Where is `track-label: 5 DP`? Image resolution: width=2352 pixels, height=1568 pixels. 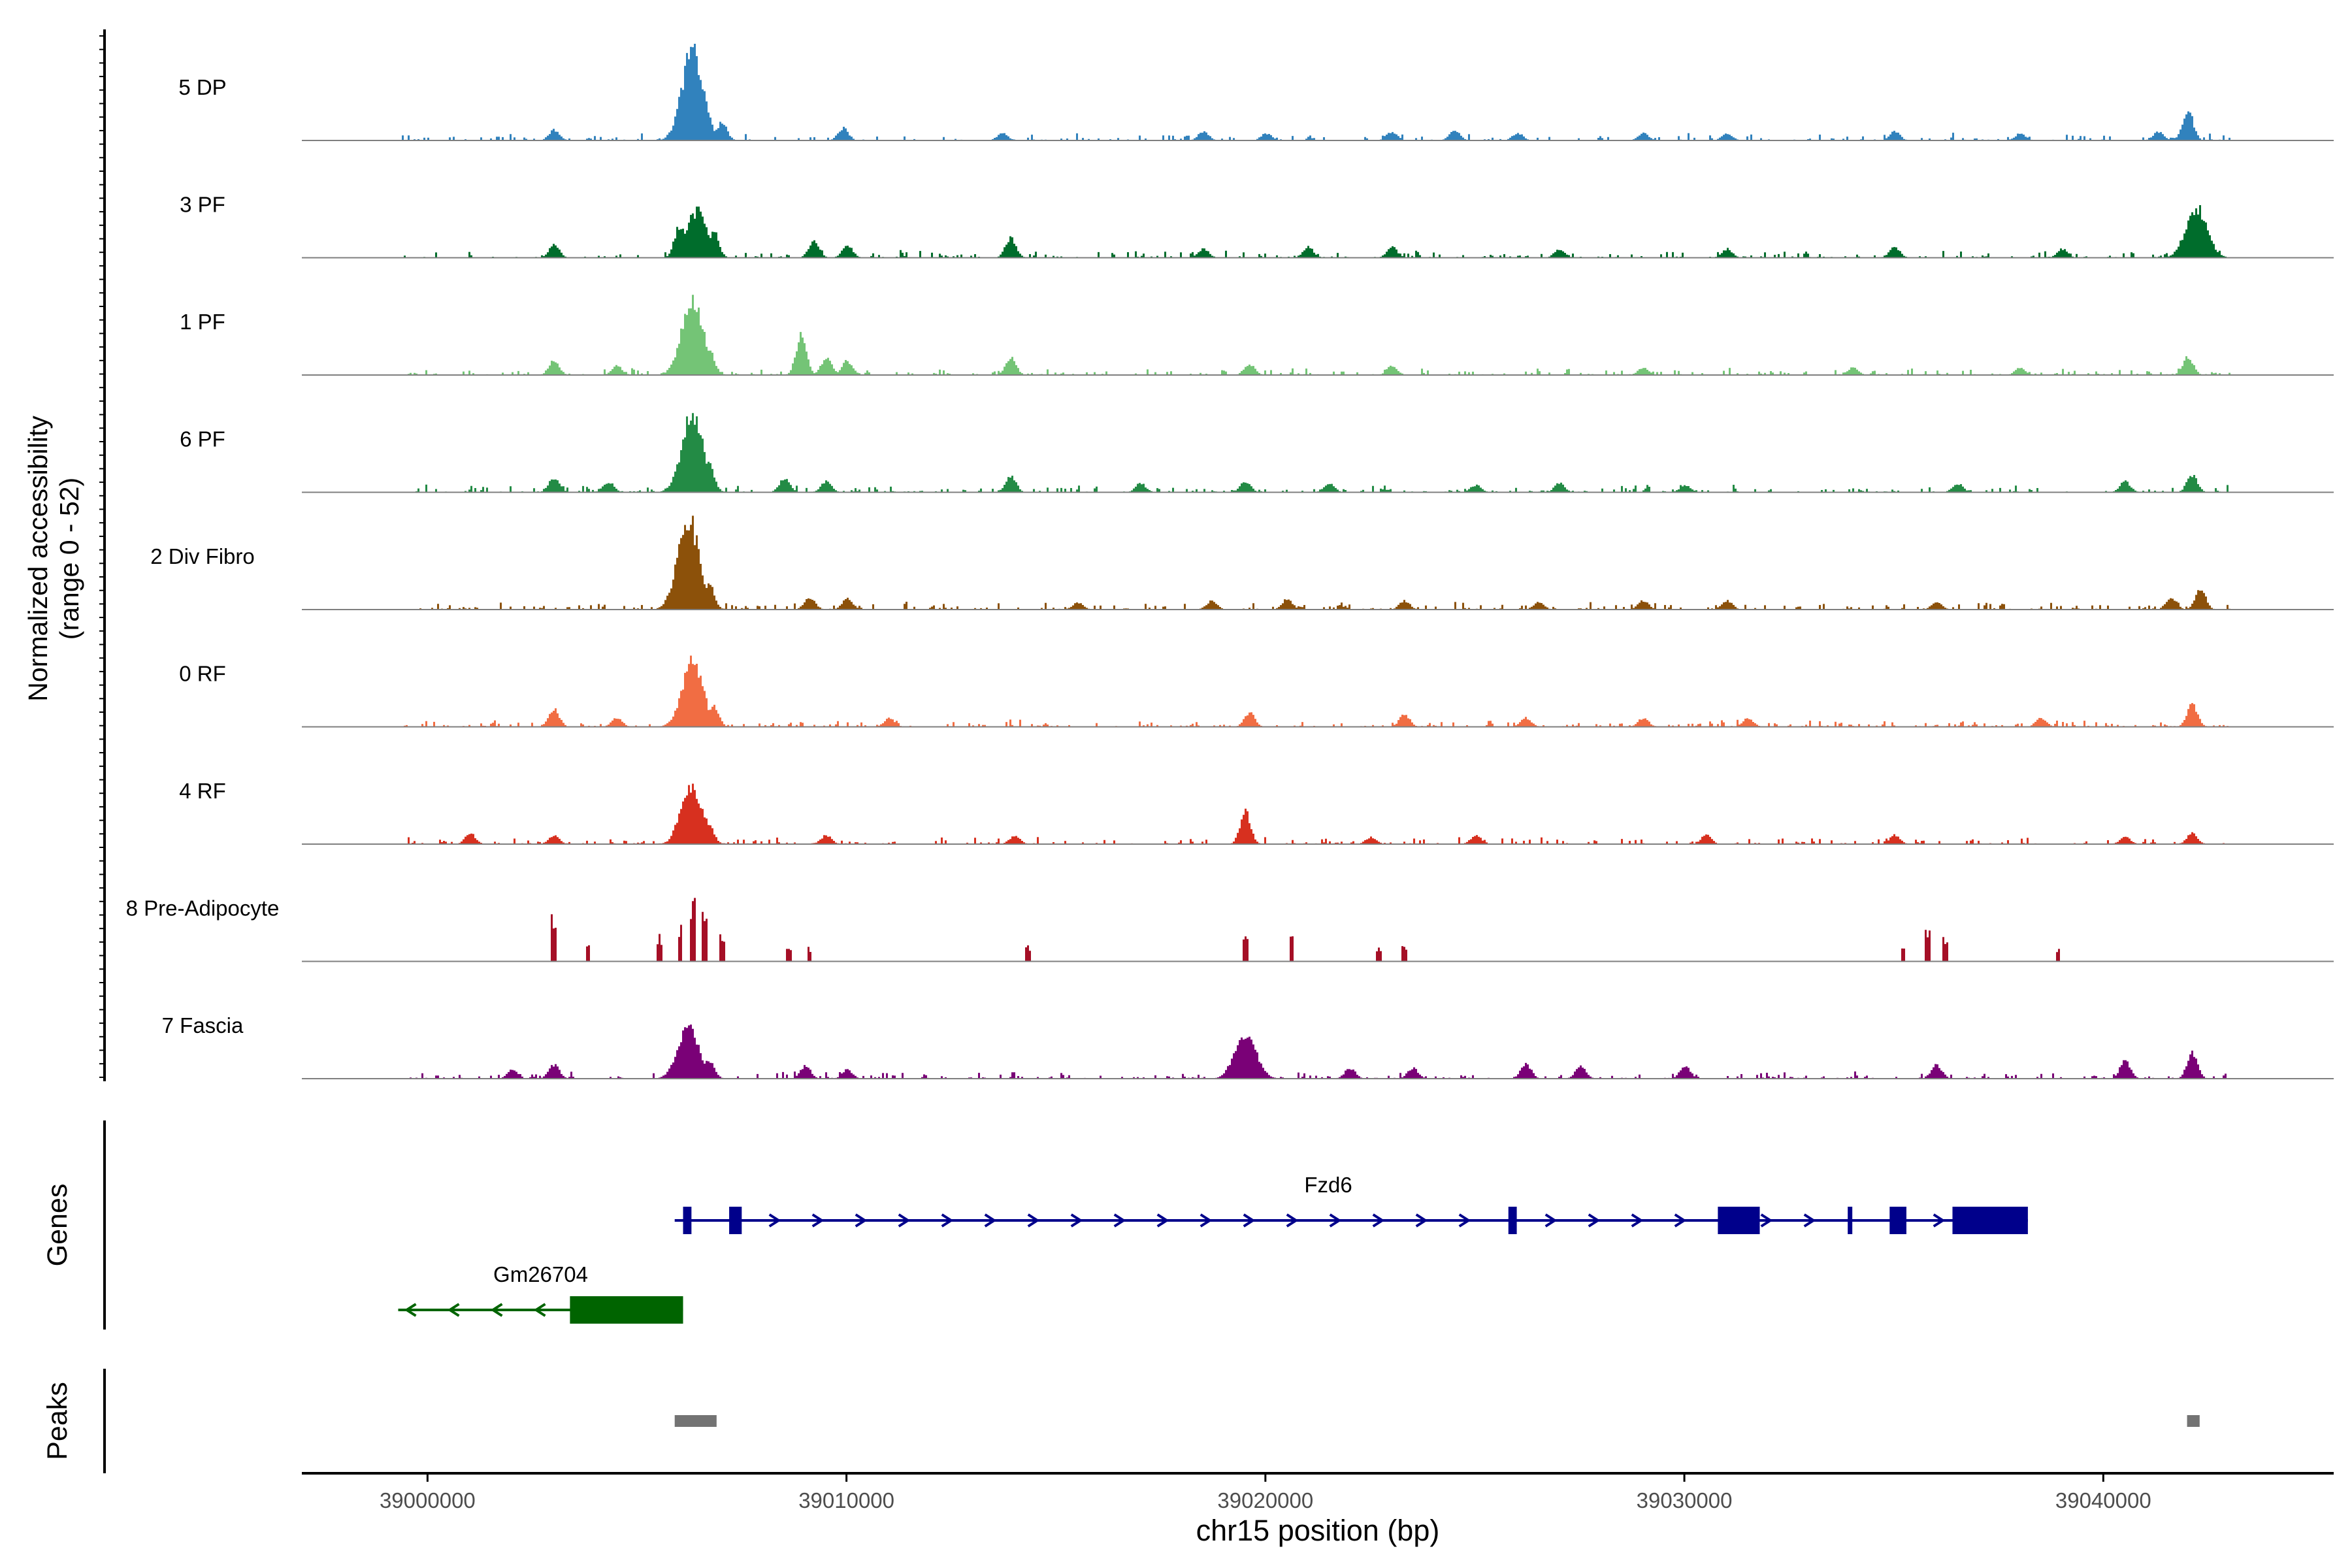
track-label: 5 DP is located at coordinates (202, 87).